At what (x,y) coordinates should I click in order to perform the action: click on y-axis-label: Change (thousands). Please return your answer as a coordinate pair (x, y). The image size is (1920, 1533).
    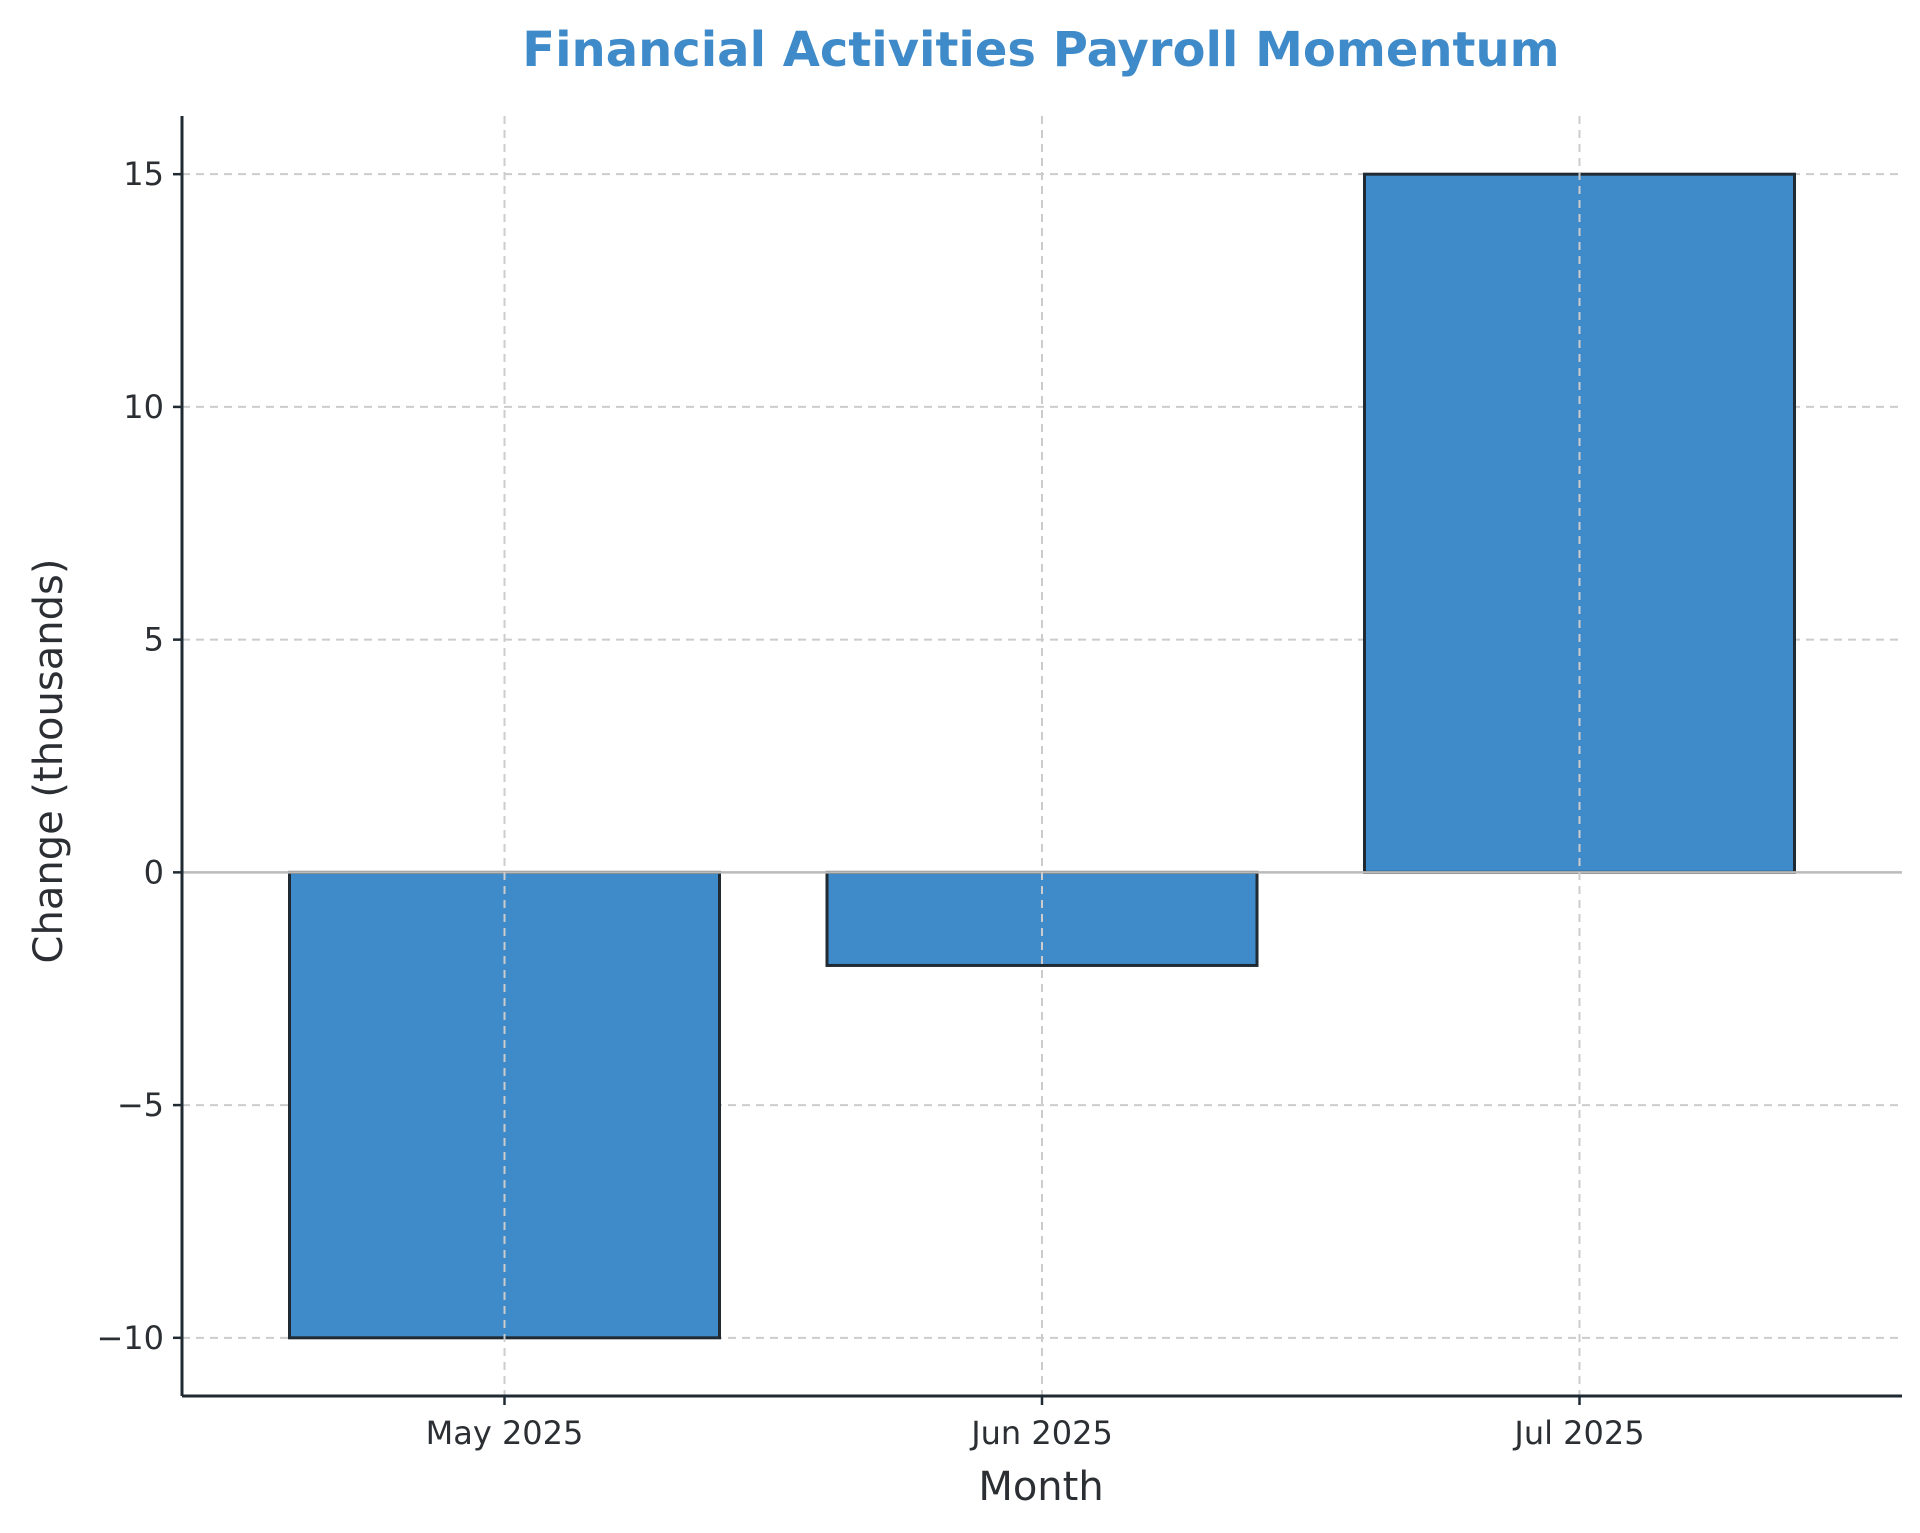
    Looking at the image, I should click on (49, 761).